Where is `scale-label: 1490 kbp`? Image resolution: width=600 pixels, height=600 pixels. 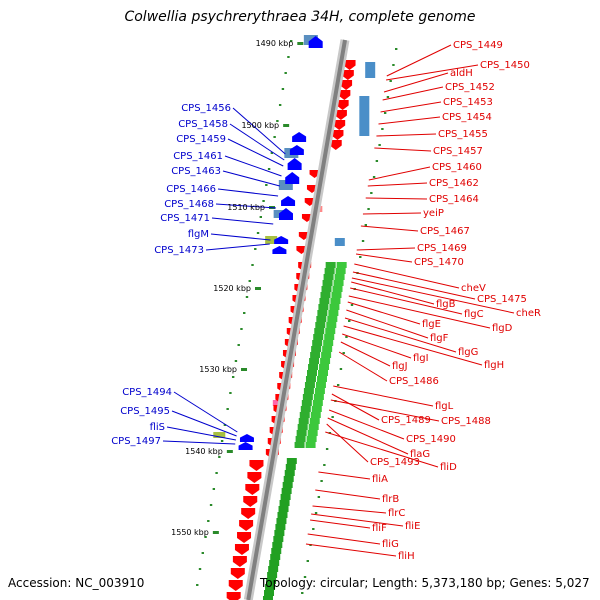 scale-label: 1490 kbp is located at coordinates (275, 43).